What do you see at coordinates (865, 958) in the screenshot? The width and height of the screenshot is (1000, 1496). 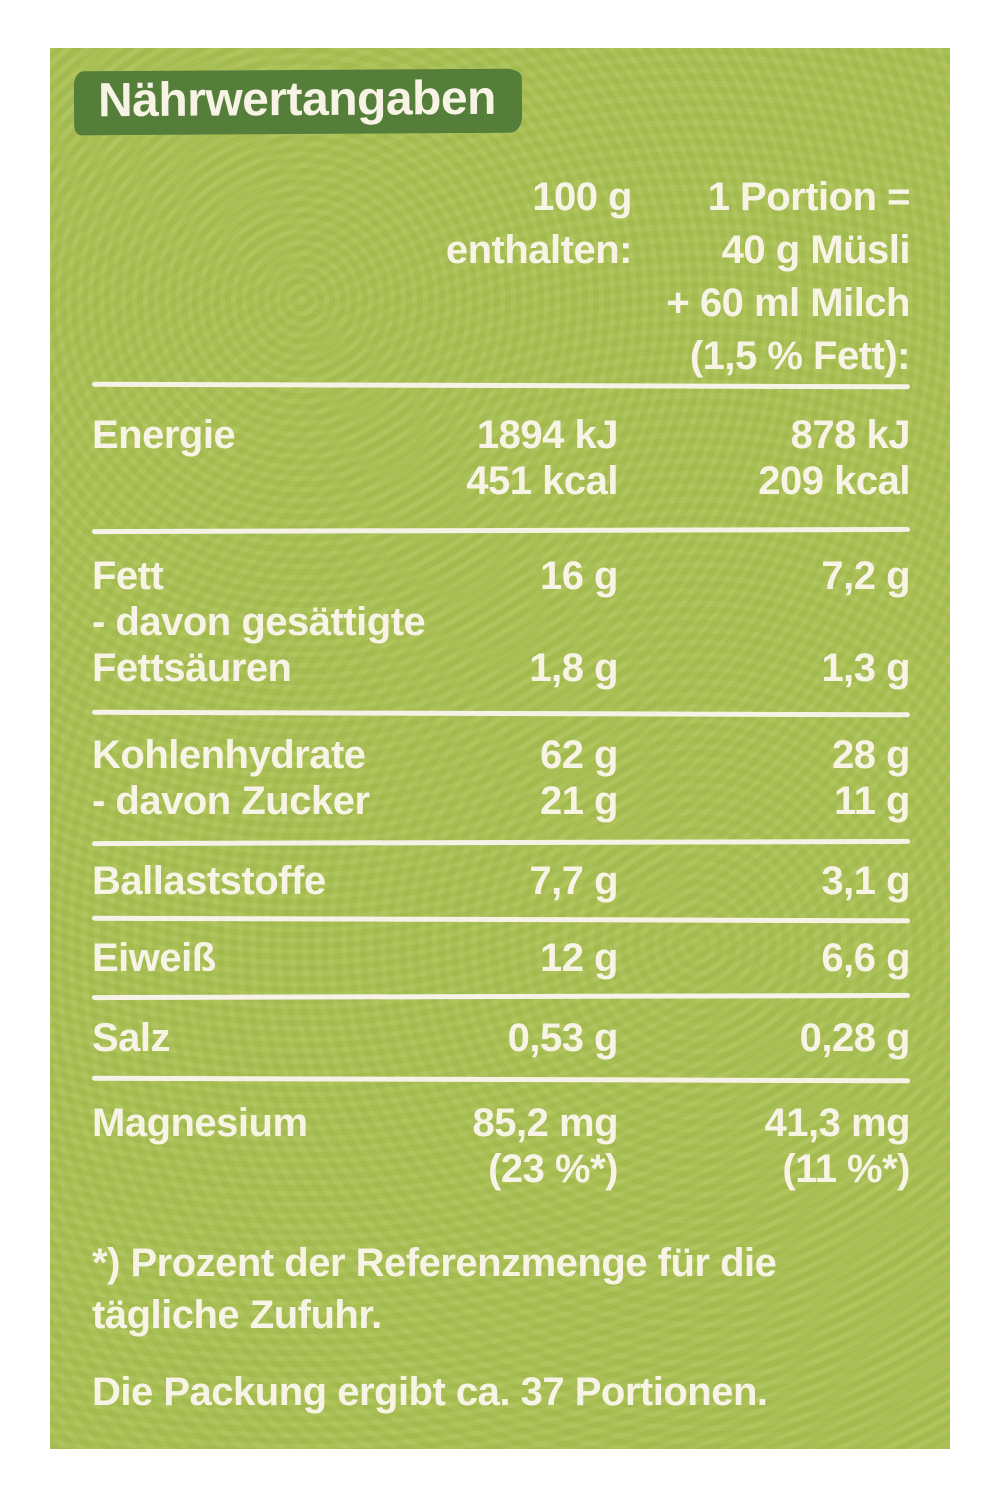 I see `value-per-portion: 6,6 g` at bounding box center [865, 958].